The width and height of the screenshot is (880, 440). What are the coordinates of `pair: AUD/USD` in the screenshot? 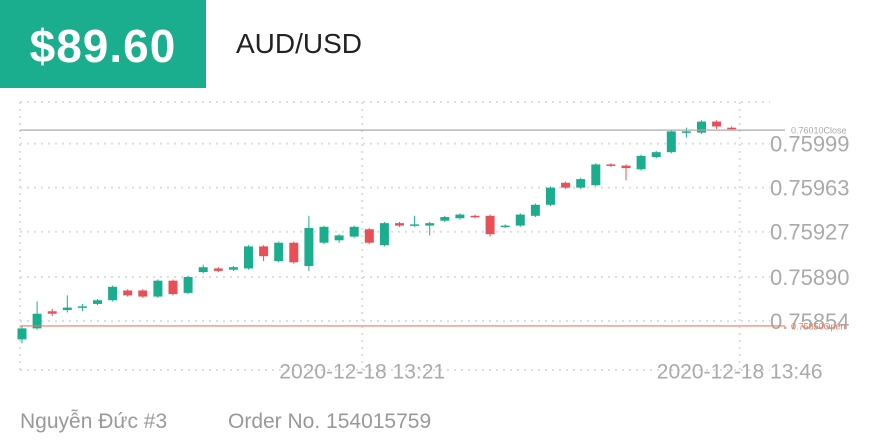 It's located at (299, 43).